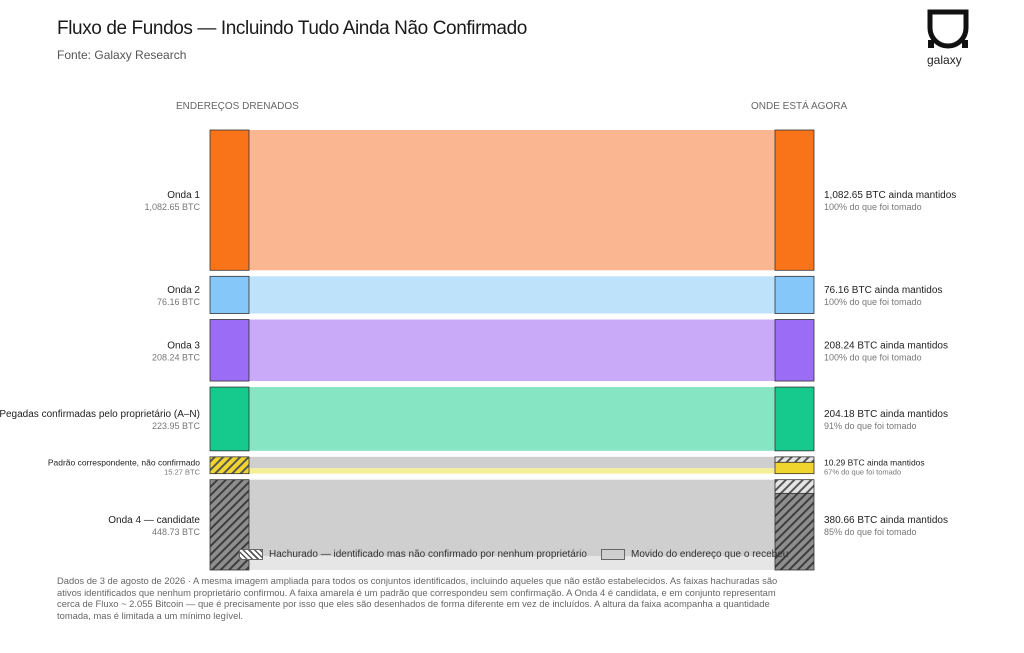 Image resolution: width=1024 pixels, height=653 pixels. I want to click on flow-4-target-label: 204.18 BTC ainda mantidos, so click(886, 414).